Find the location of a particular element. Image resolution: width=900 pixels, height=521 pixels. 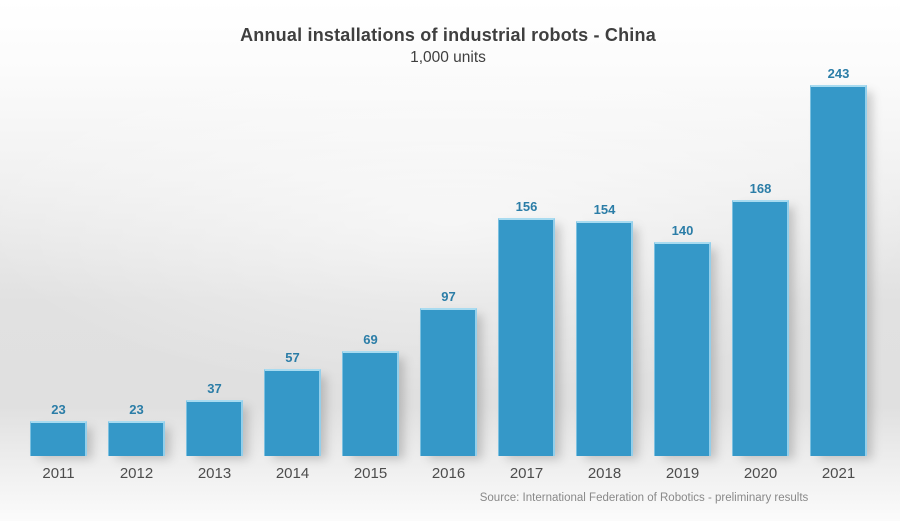

x-axis-tick-label: 2021 is located at coordinates (838, 473).